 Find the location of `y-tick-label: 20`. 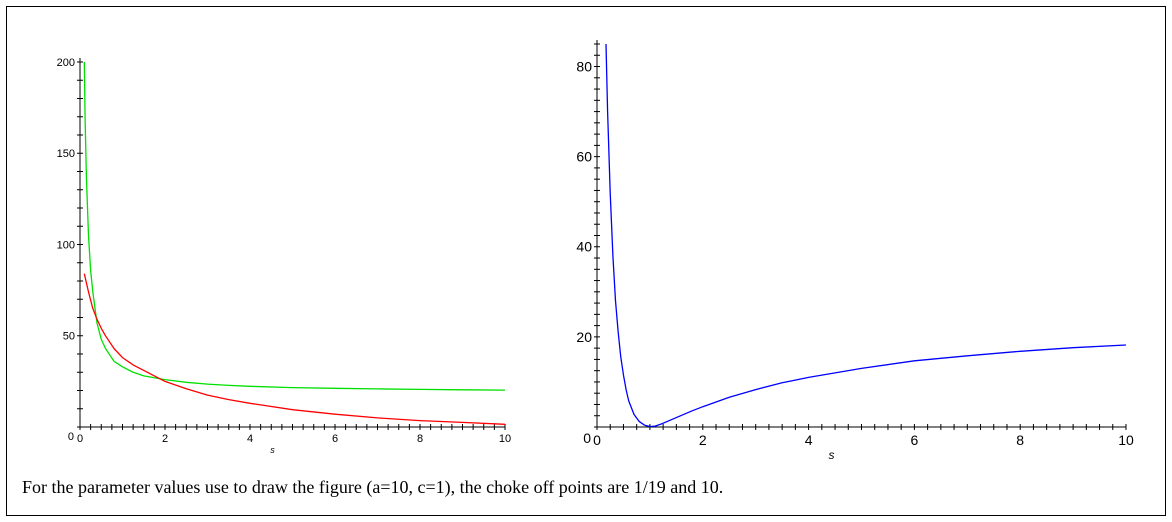

y-tick-label: 20 is located at coordinates (584, 337).